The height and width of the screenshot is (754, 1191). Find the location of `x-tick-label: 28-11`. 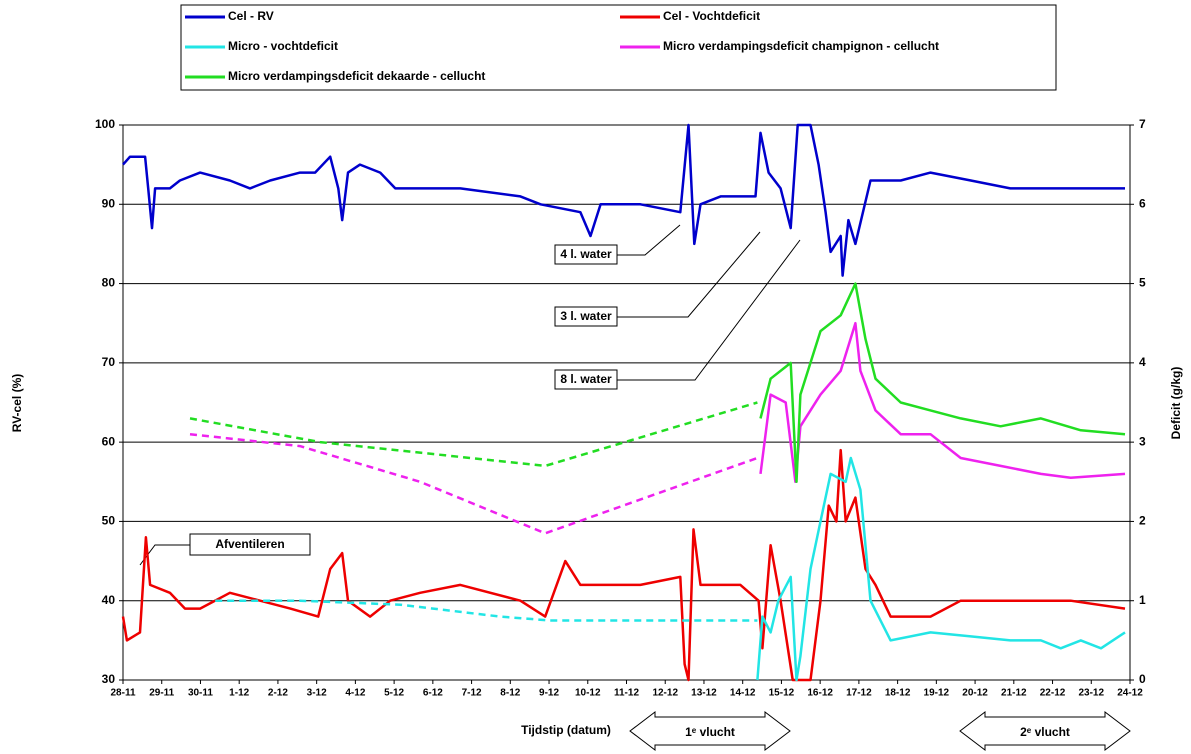

x-tick-label: 28-11 is located at coordinates (122, 693).